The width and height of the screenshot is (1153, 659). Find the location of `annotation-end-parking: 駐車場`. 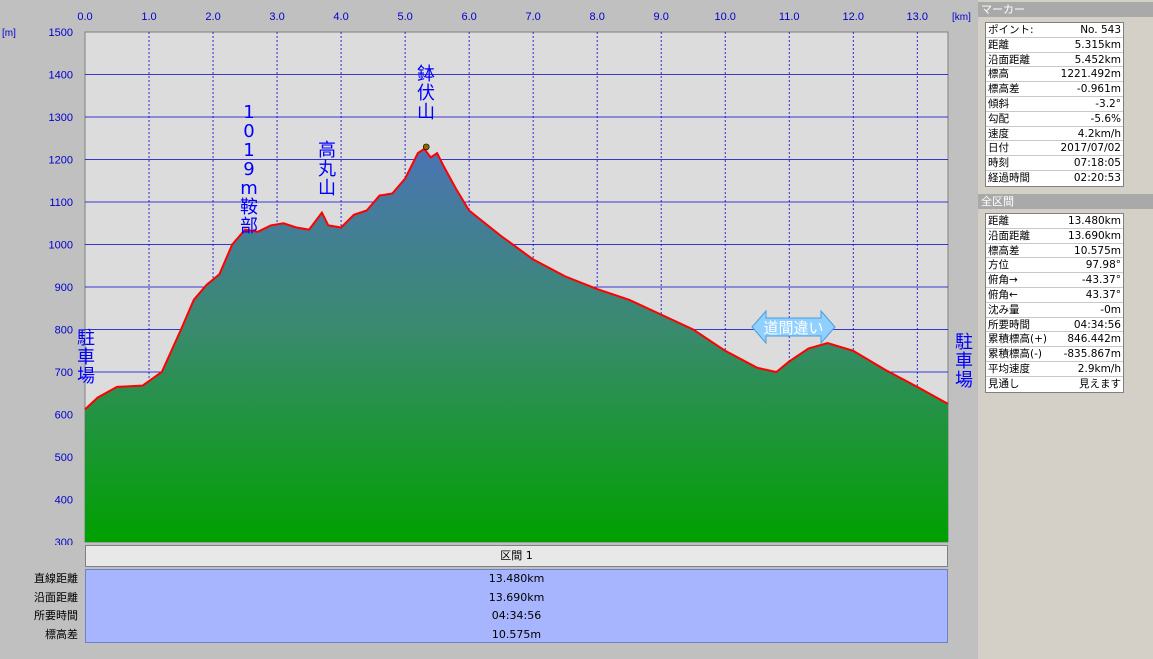

annotation-end-parking: 駐車場 is located at coordinates (964, 361).